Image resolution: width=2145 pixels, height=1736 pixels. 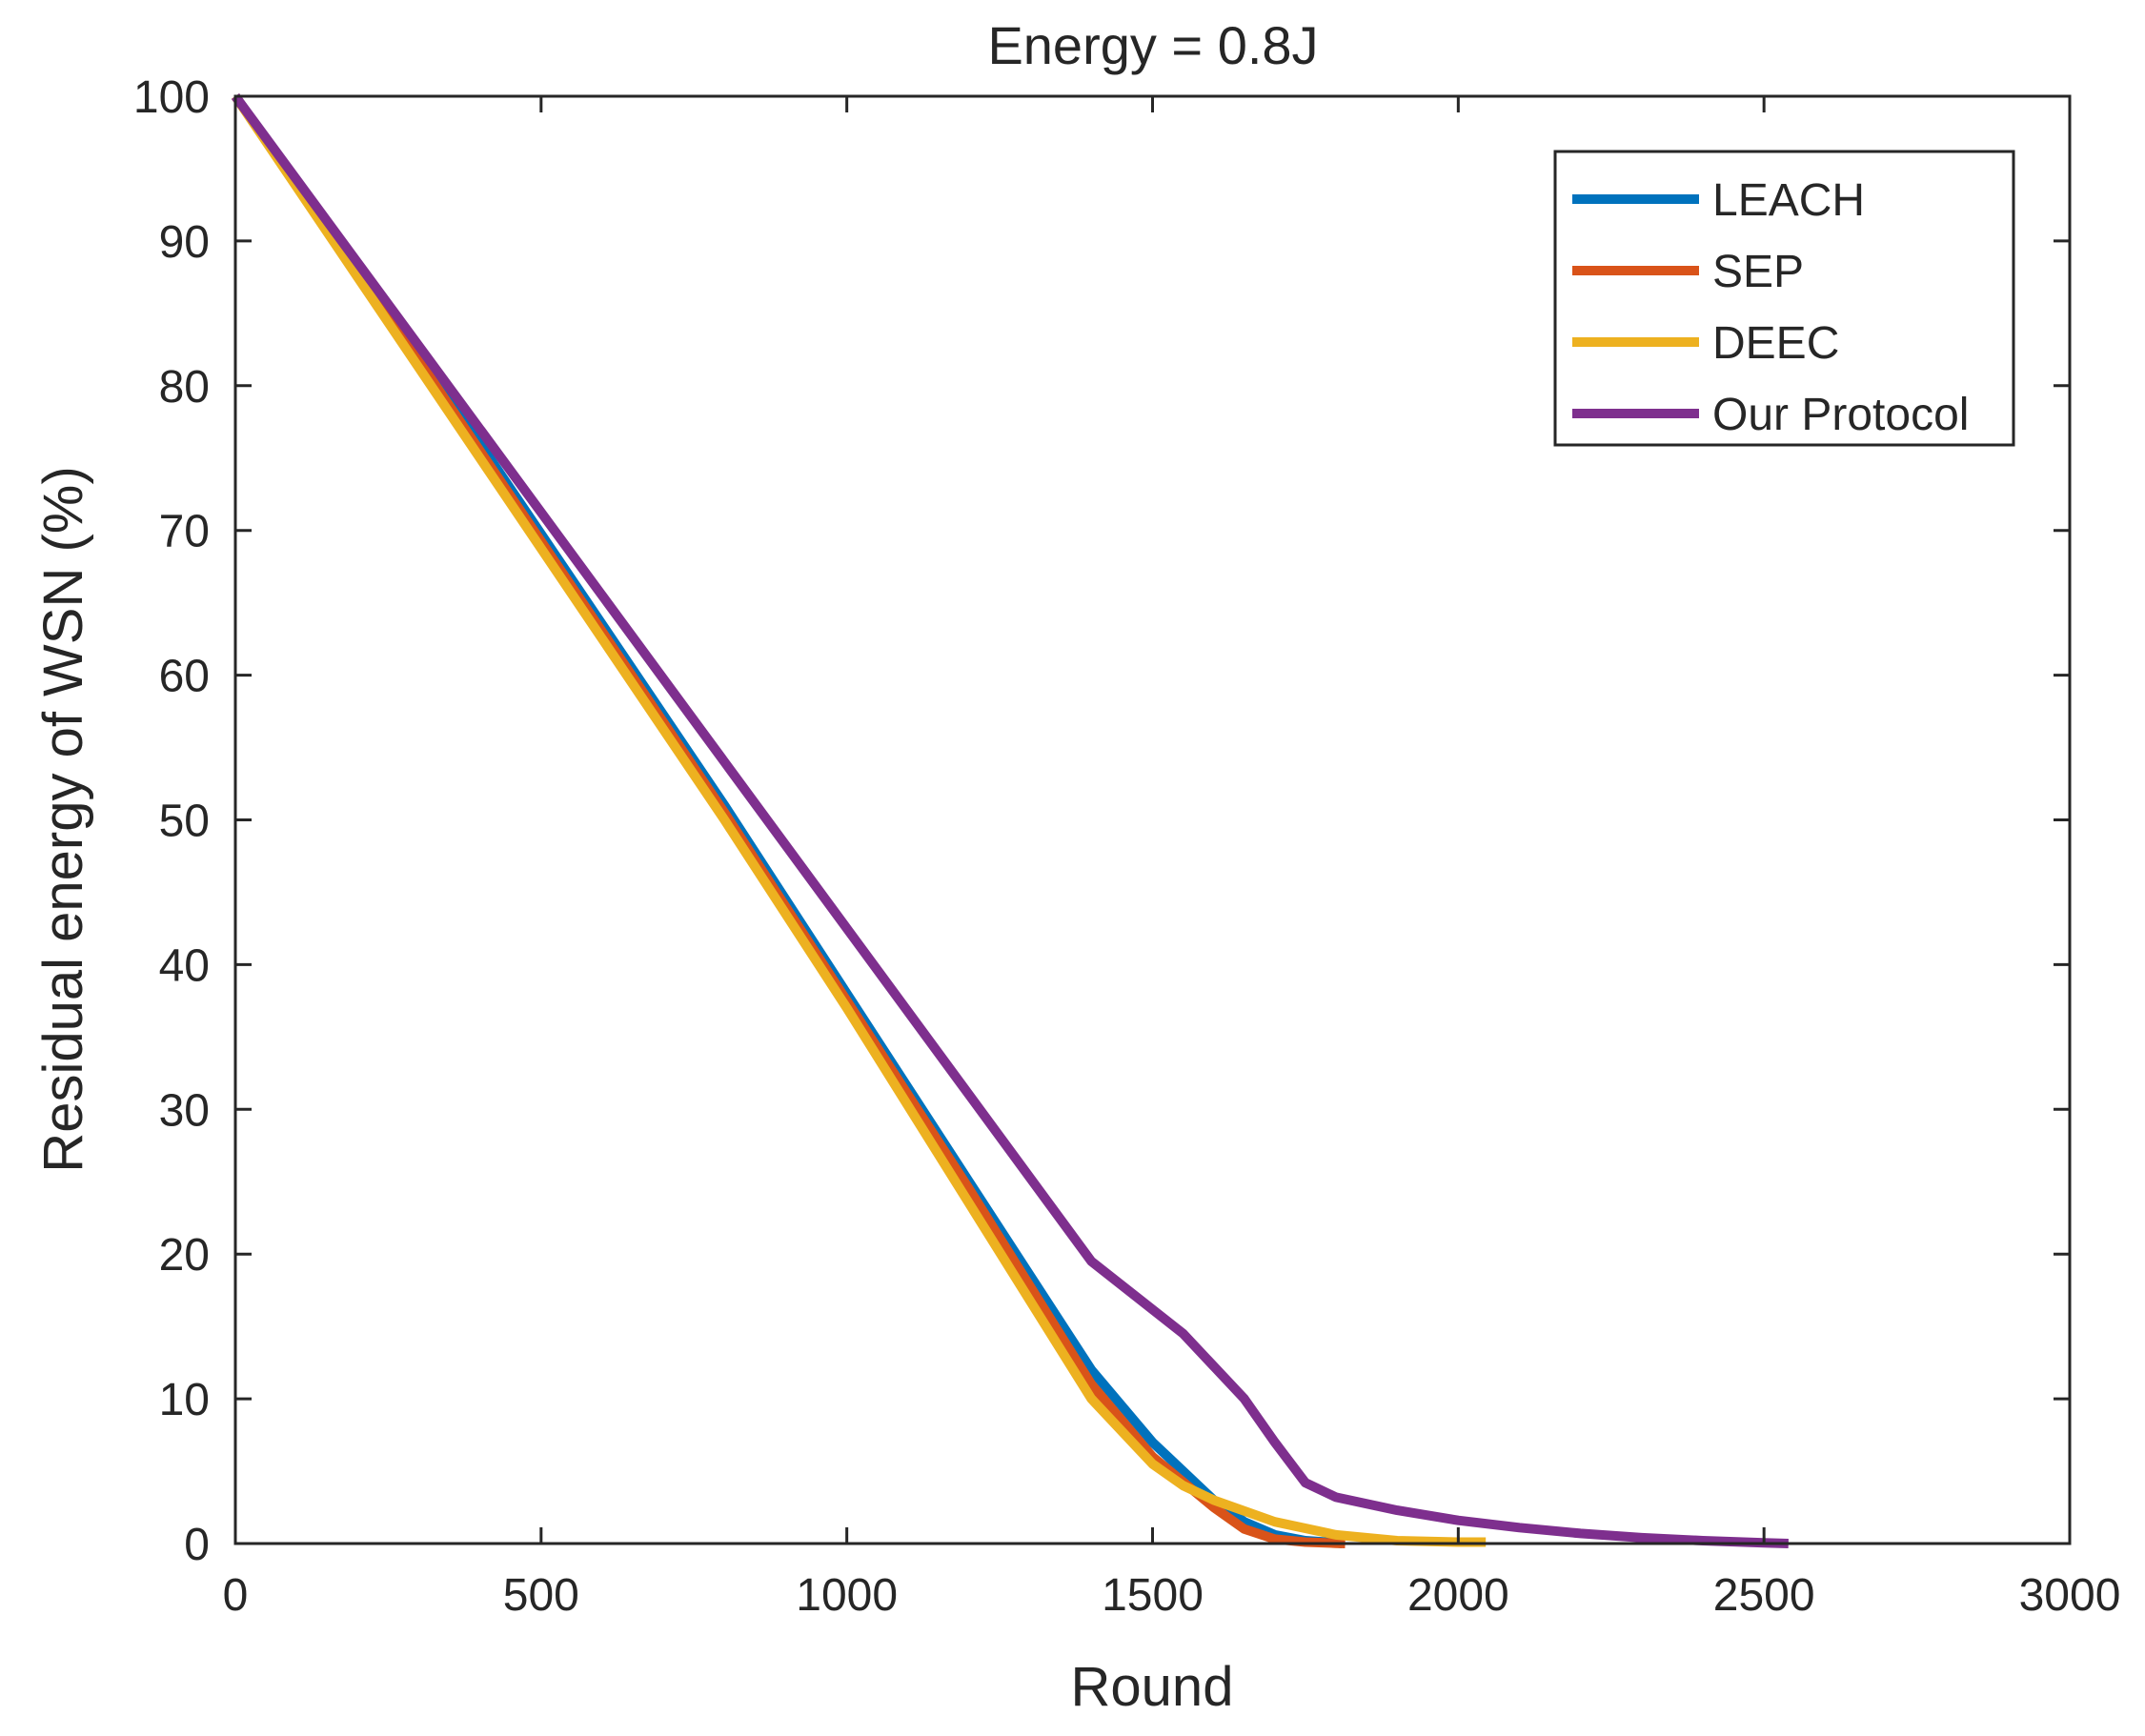 What do you see at coordinates (197, 1545) in the screenshot?
I see `y-tick-label: 0` at bounding box center [197, 1545].